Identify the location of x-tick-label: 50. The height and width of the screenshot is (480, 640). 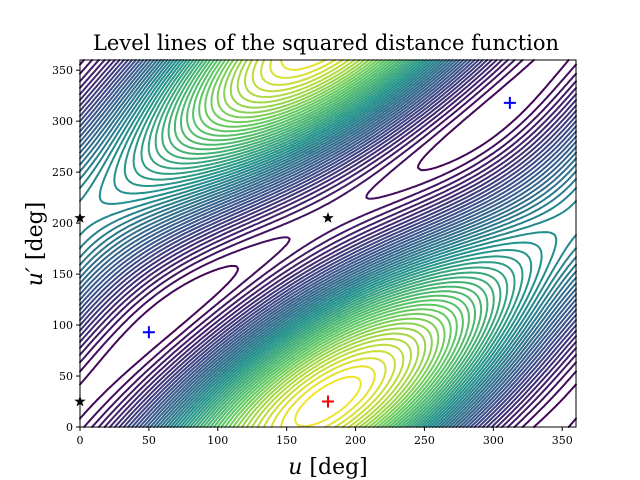
(149, 440).